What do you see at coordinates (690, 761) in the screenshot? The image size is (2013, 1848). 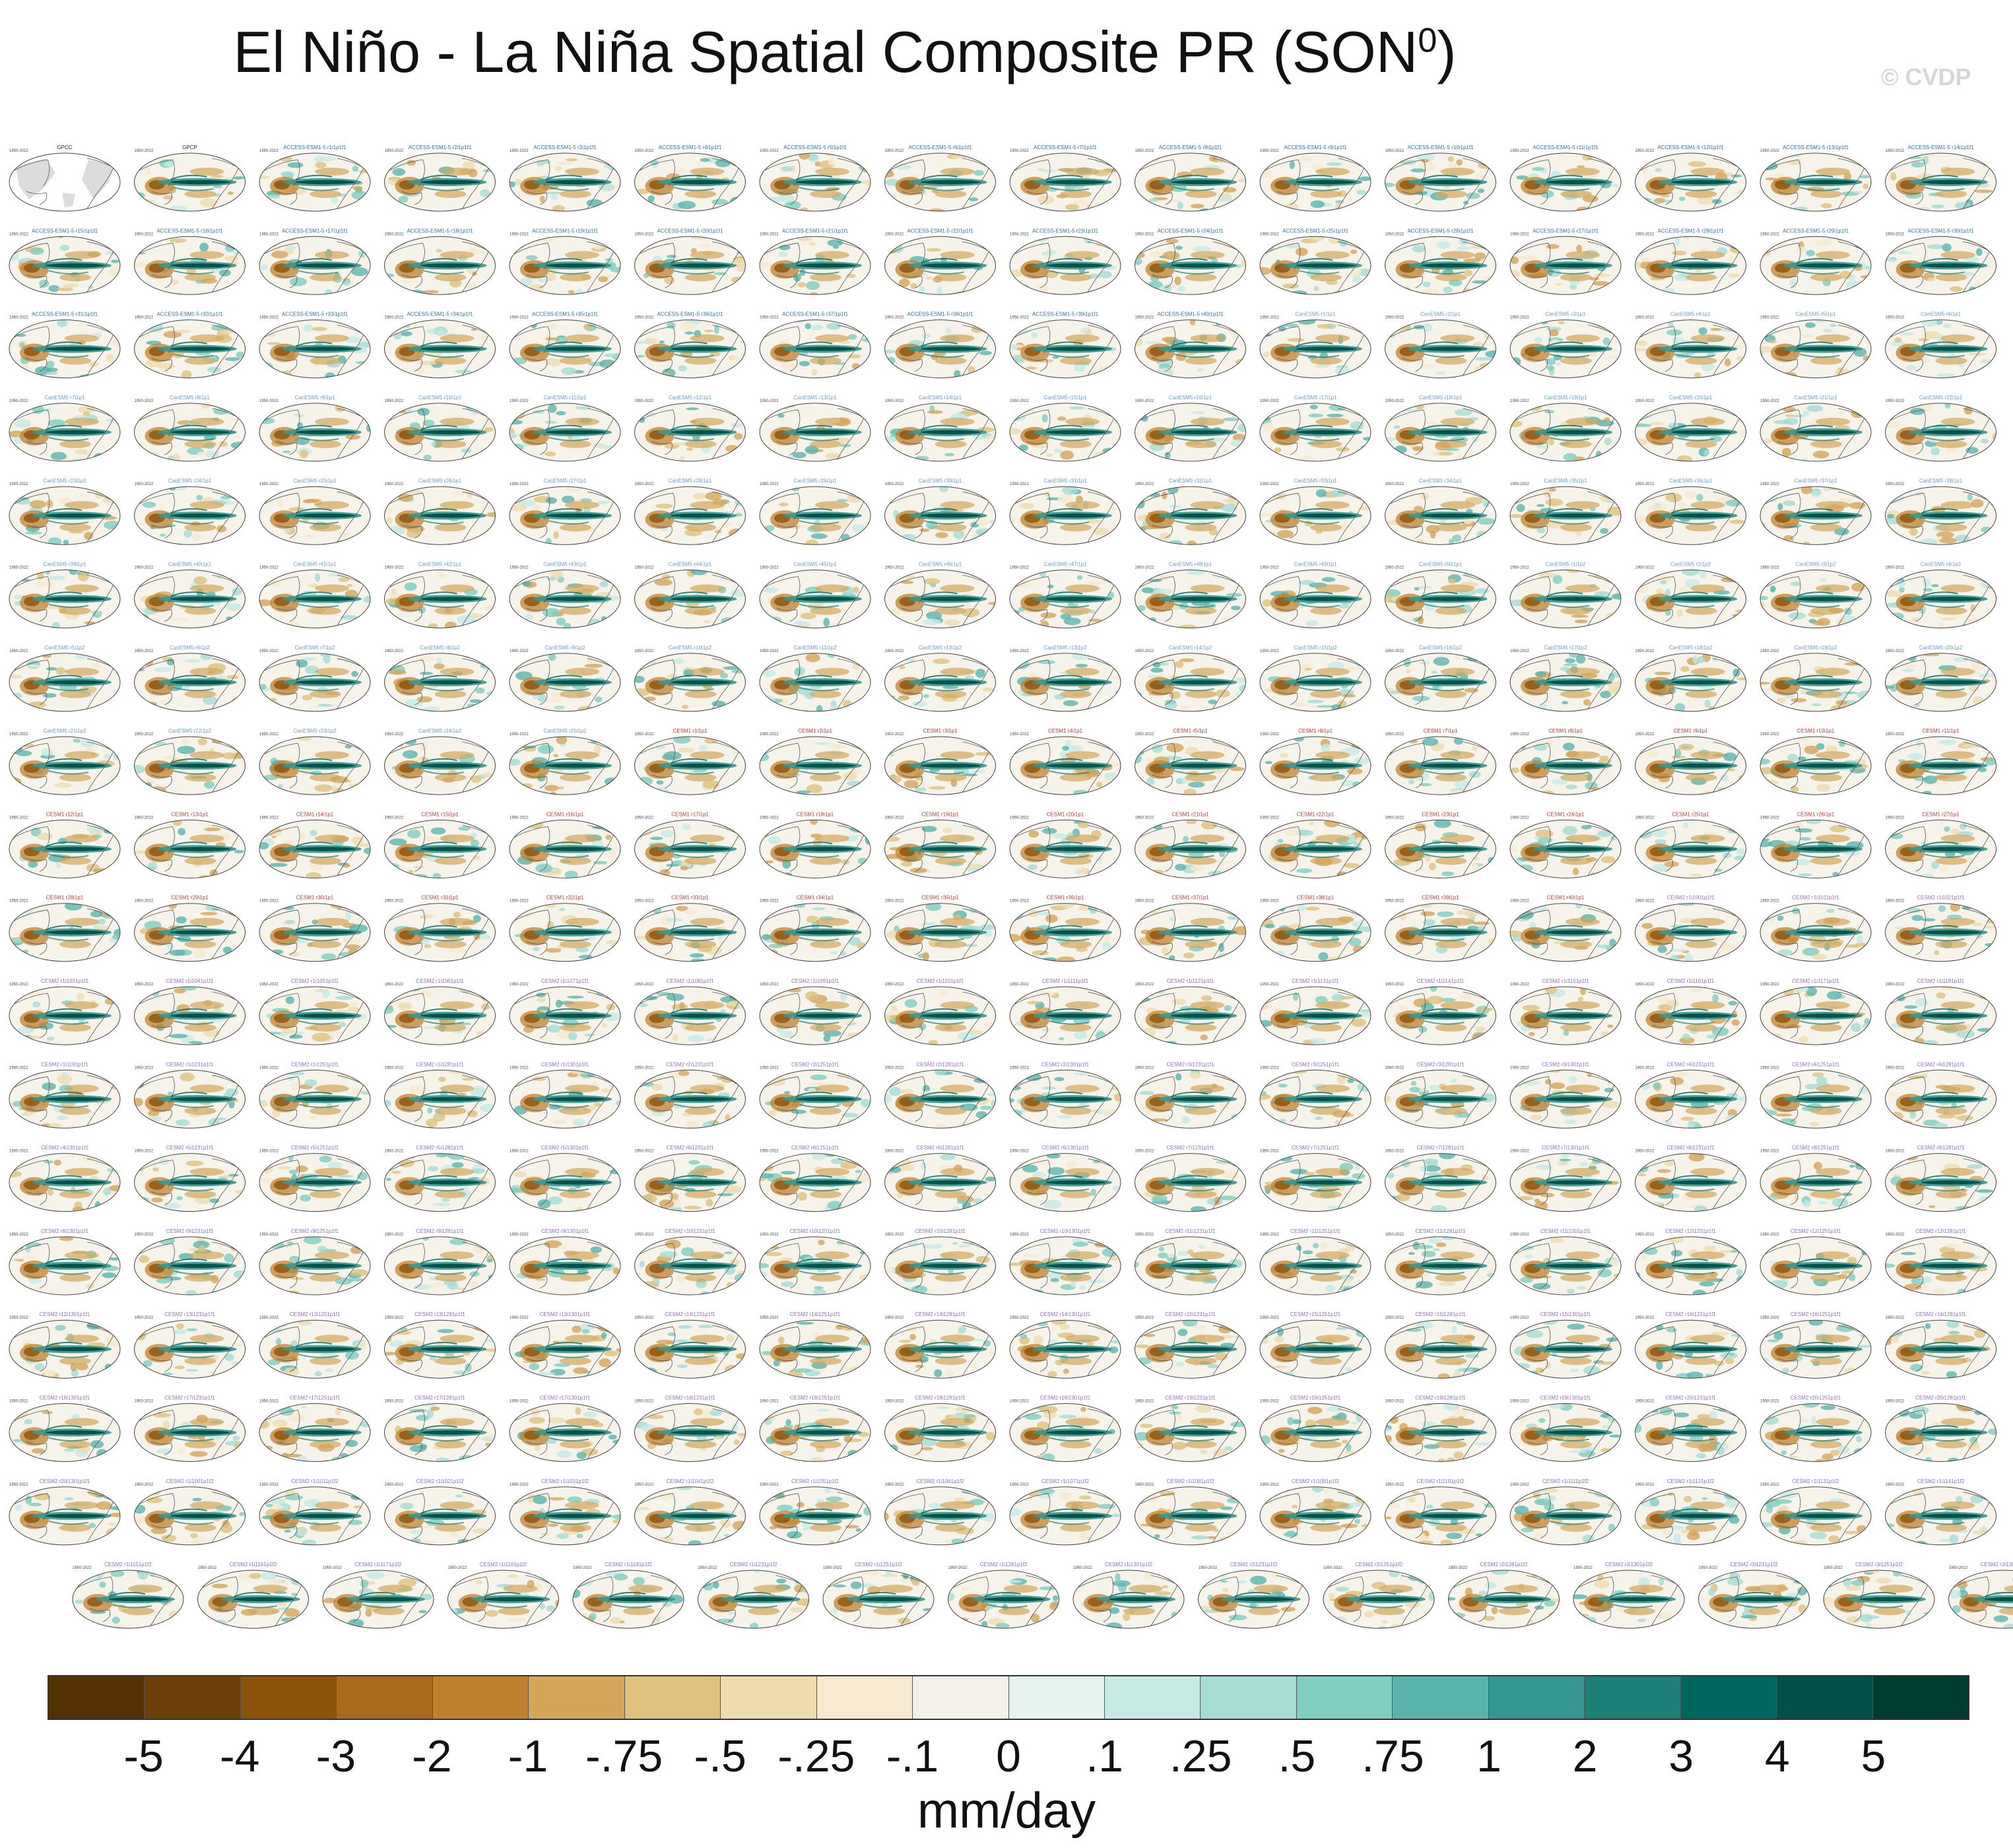 I see `map-panel: CESM1 r1i1p1 1950-2022` at bounding box center [690, 761].